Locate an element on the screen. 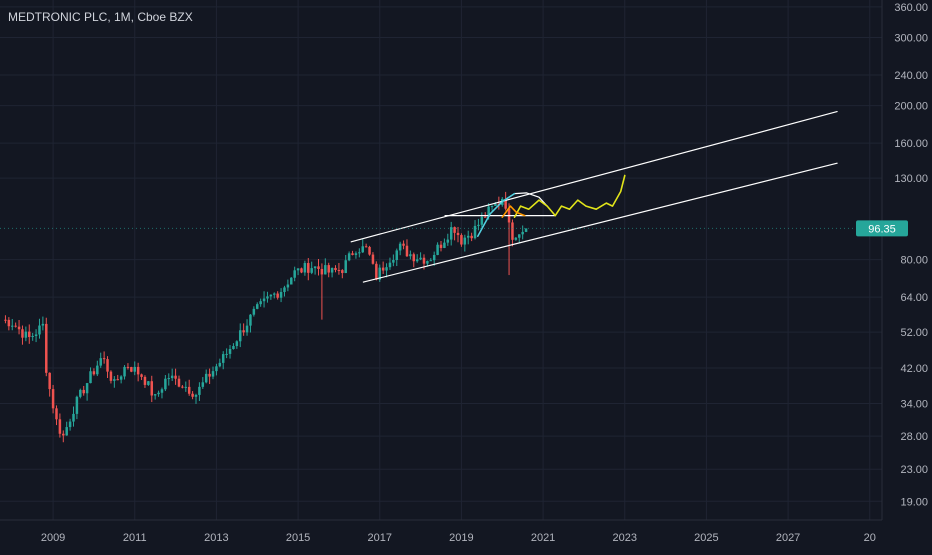 This screenshot has height=555, width=932. y-tick-label: 360.00 is located at coordinates (911, 8).